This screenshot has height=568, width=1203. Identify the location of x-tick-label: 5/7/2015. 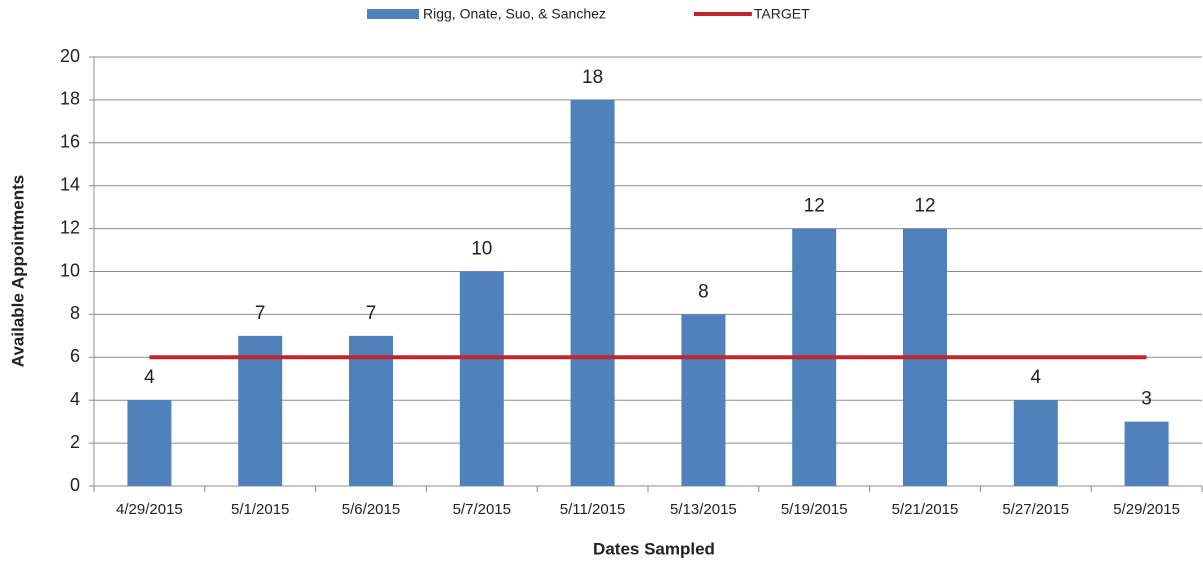
(482, 509).